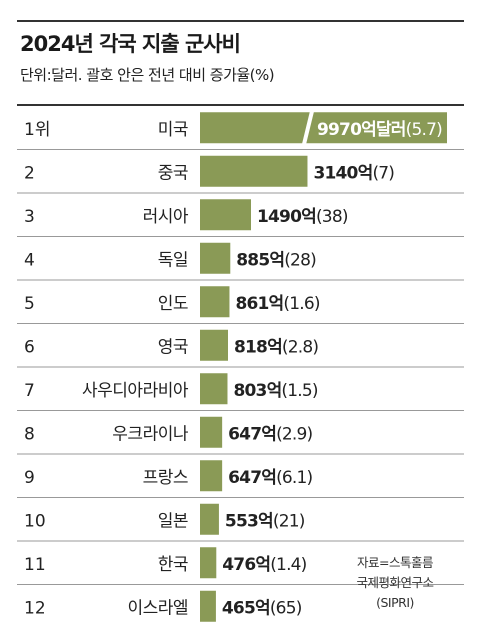 The width and height of the screenshot is (480, 631). I want to click on country-label: 미국, so click(173, 130).